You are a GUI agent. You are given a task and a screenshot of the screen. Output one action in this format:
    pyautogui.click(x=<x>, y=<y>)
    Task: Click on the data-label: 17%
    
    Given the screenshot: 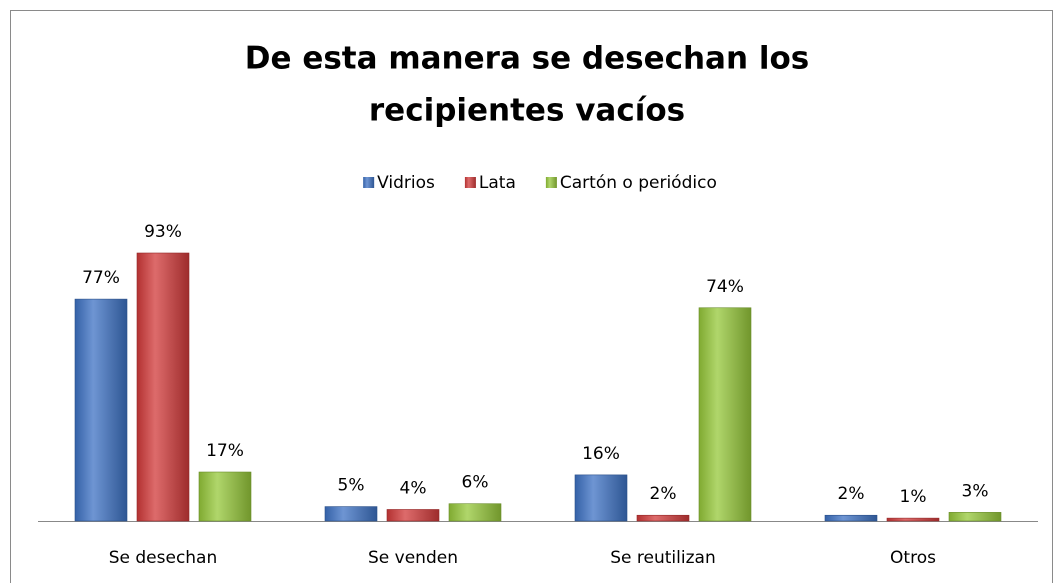 What is the action you would take?
    pyautogui.click(x=225, y=451)
    